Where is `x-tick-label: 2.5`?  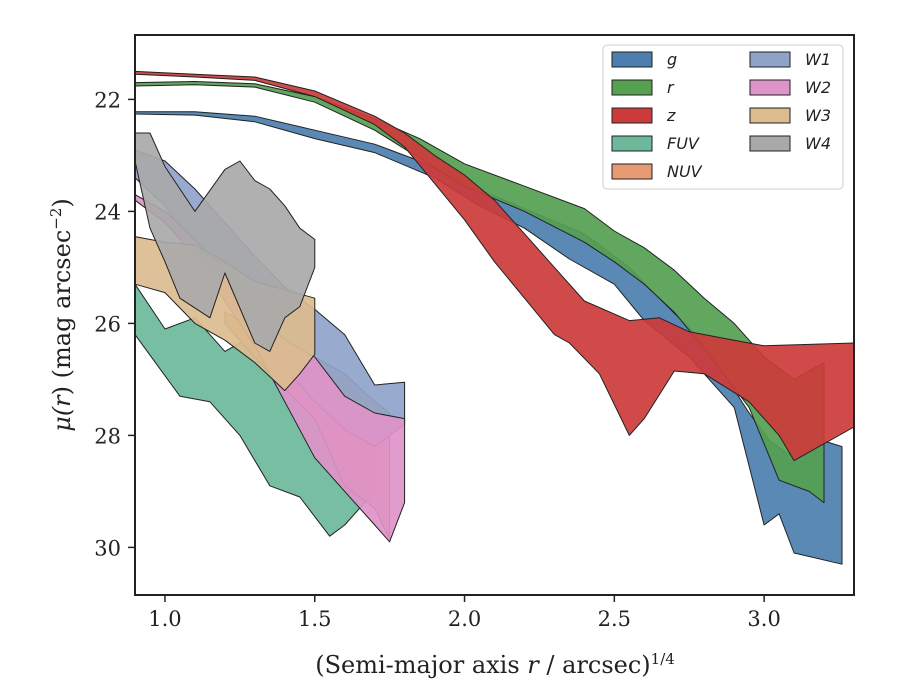
x-tick-label: 2.5 is located at coordinates (614, 619).